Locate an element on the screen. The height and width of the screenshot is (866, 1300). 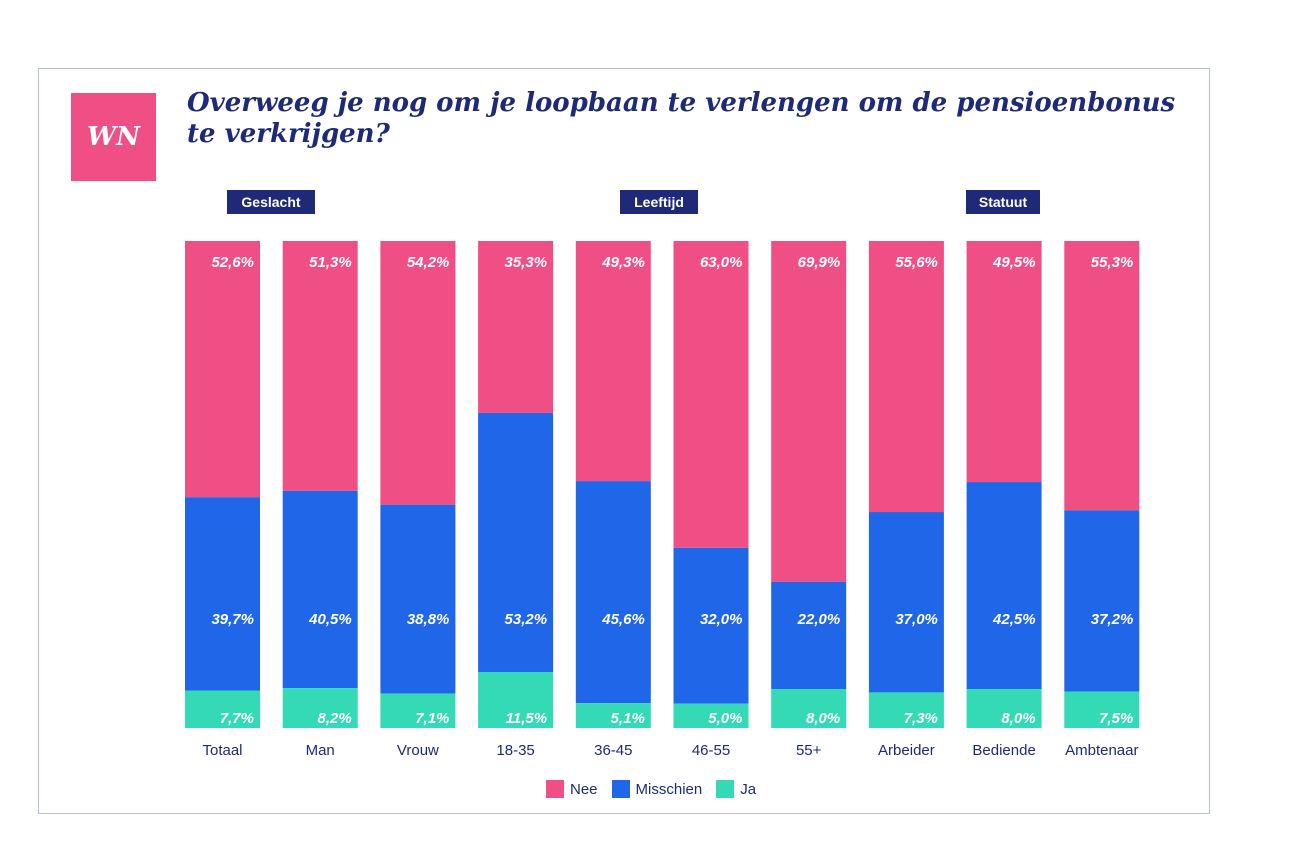
value-label-misschien: 32,0% is located at coordinates (721, 619).